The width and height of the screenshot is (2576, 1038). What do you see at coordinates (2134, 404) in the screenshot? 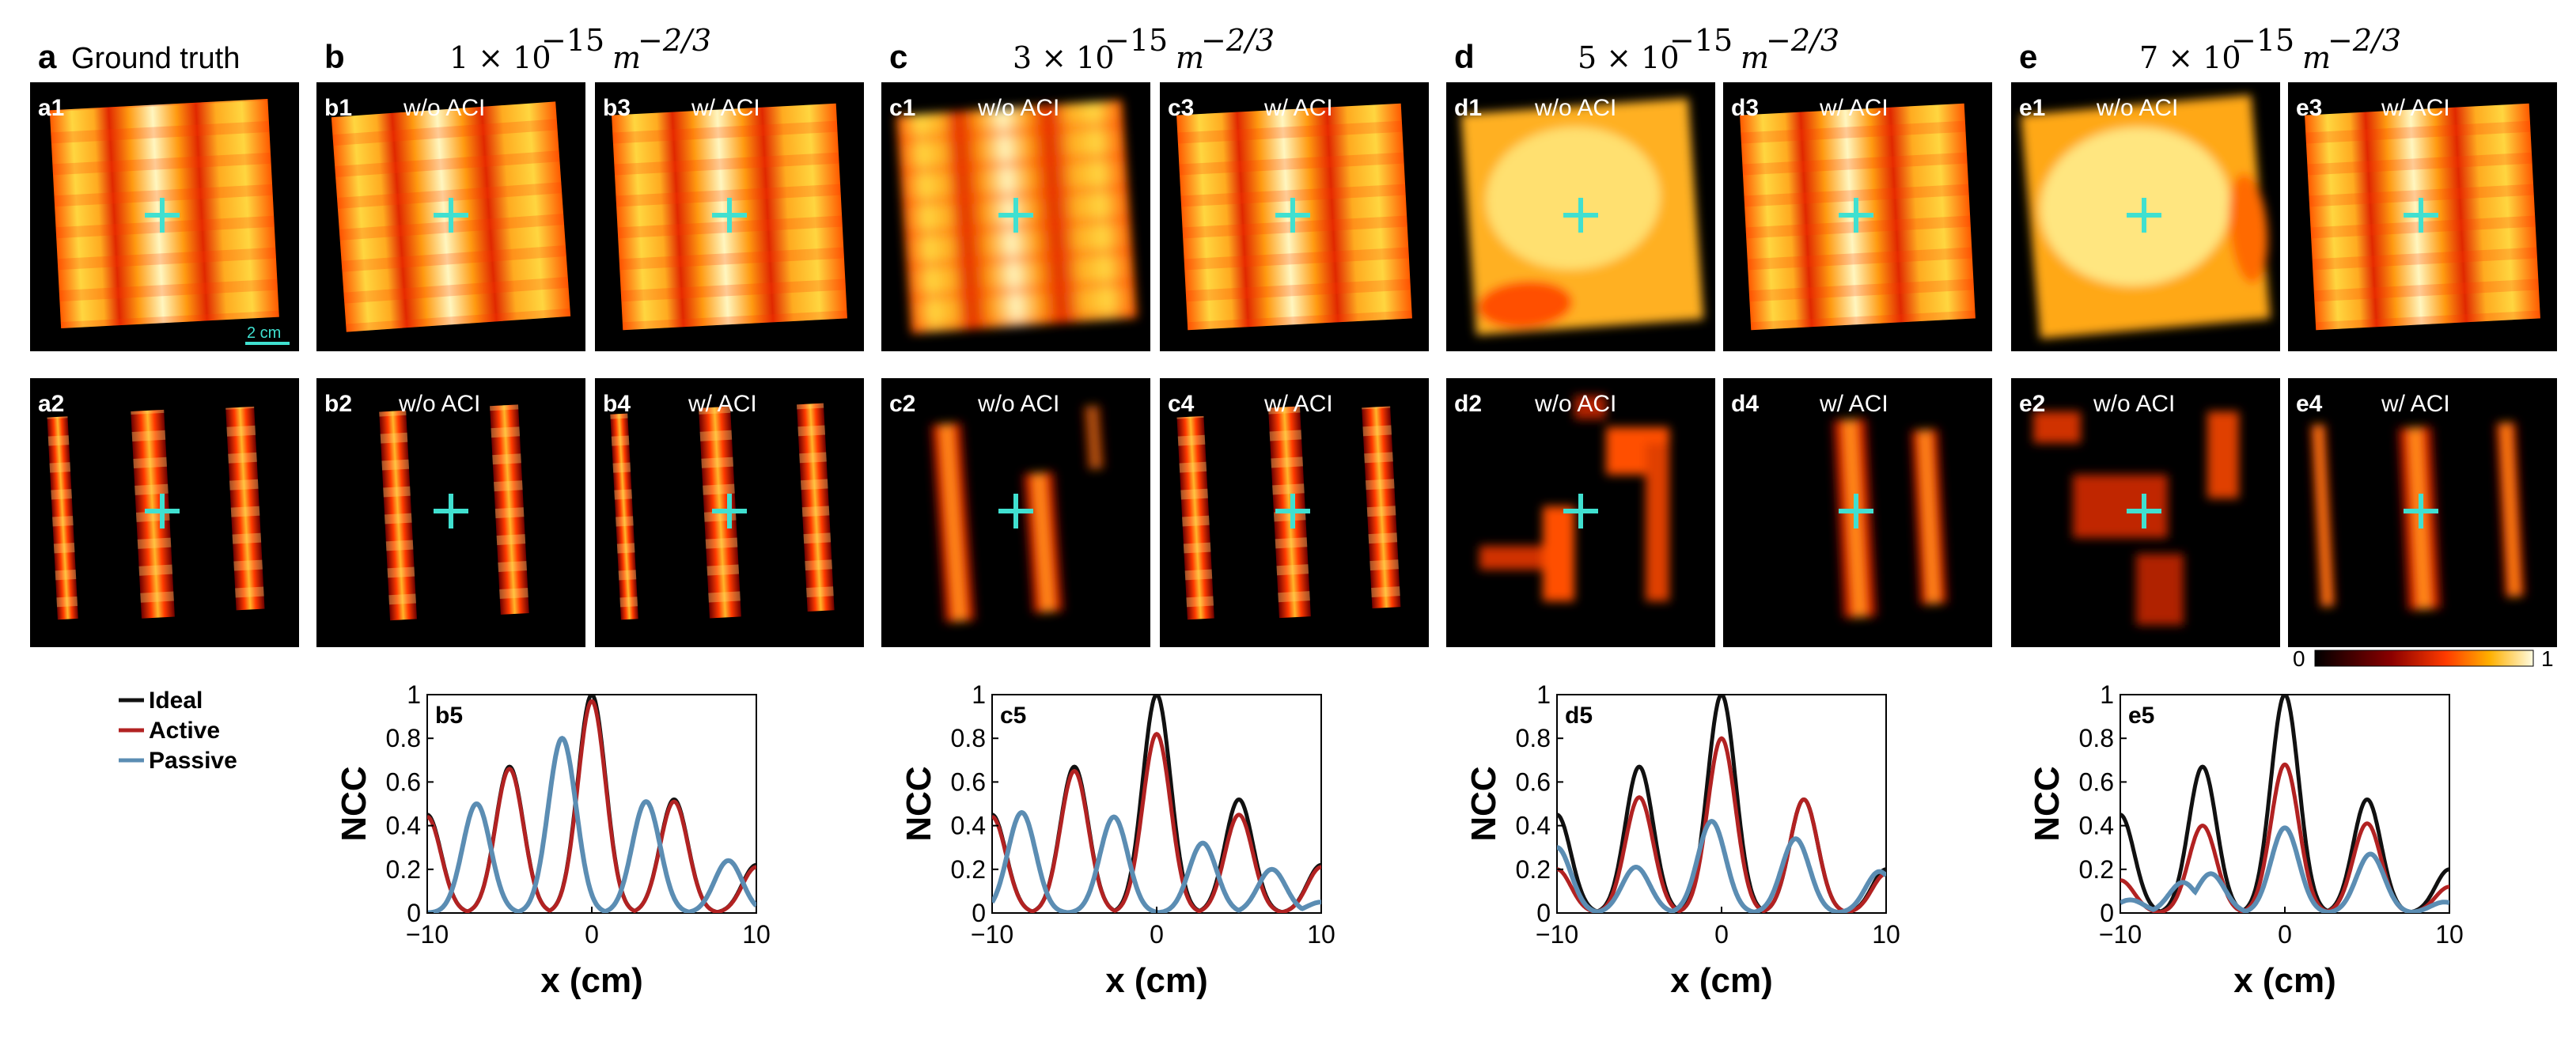
I see `label-e2: w/o ACI` at bounding box center [2134, 404].